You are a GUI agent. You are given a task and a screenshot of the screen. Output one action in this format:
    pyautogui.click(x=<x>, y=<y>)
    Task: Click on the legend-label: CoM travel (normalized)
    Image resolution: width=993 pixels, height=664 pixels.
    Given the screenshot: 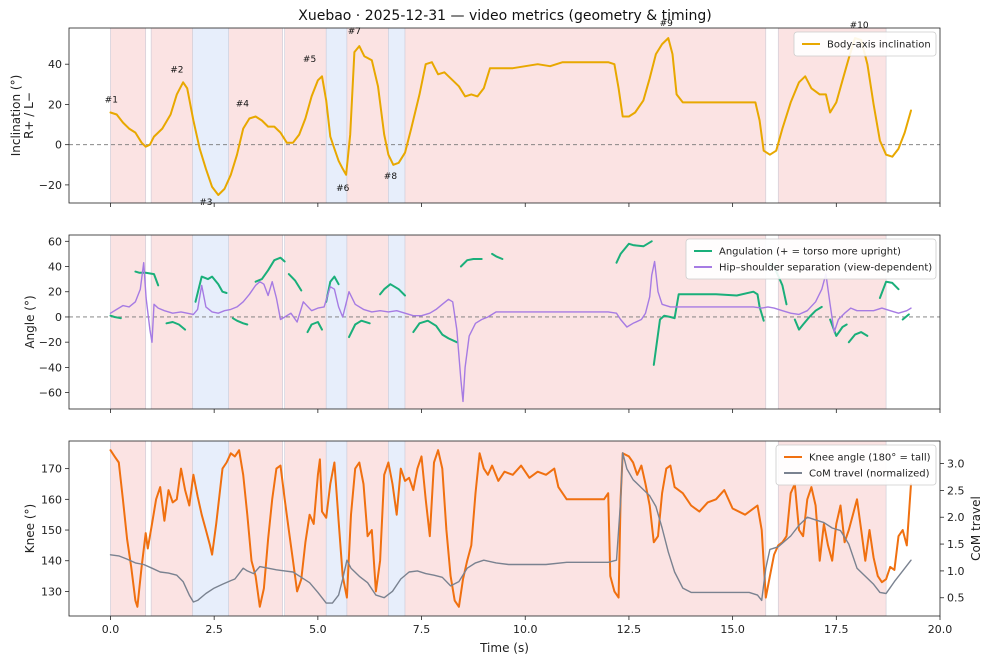 What is the action you would take?
    pyautogui.click(x=869, y=474)
    